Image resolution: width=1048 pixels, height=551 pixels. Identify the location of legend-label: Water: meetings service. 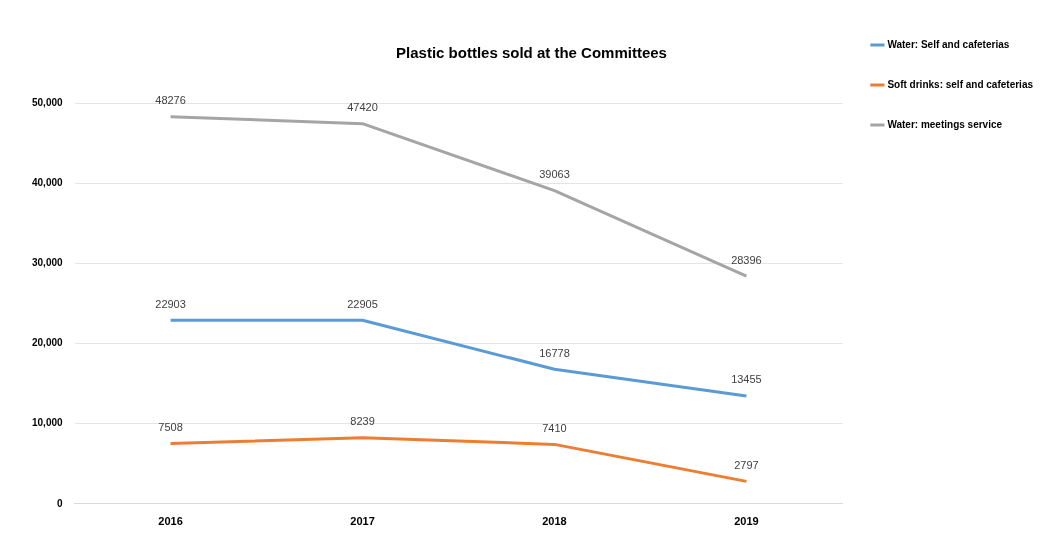
(945, 124).